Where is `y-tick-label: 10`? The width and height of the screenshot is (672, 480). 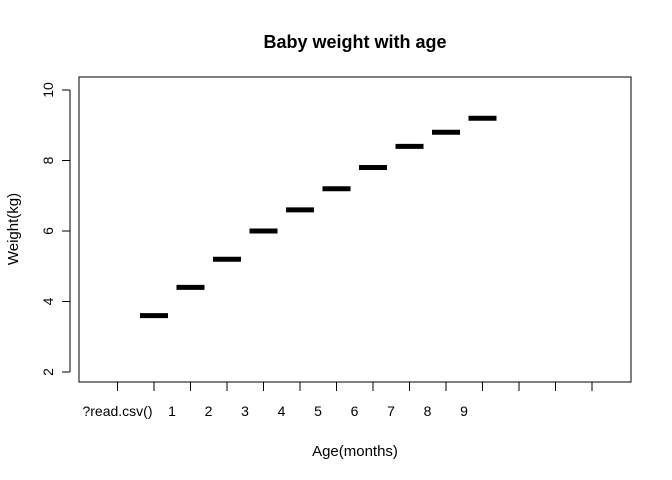 y-tick-label: 10 is located at coordinates (48, 90).